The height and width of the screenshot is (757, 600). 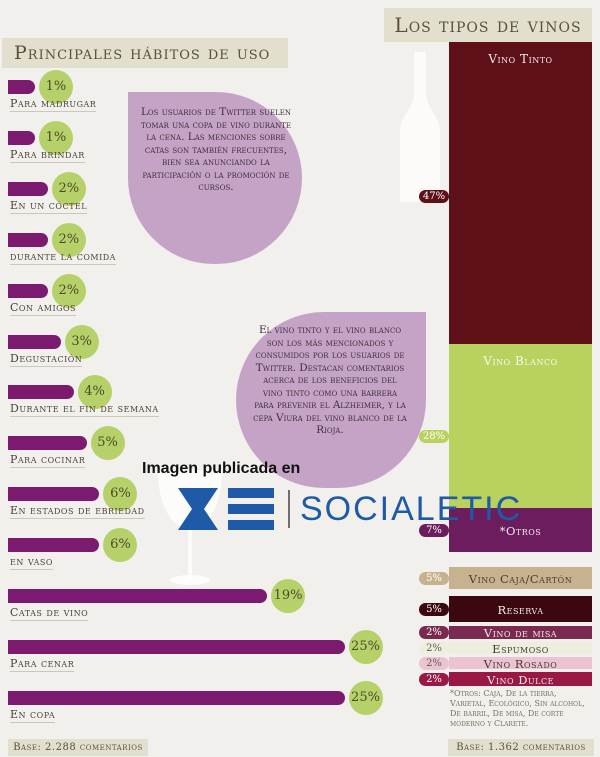 I want to click on habit-label: Para brindar, so click(x=47, y=155).